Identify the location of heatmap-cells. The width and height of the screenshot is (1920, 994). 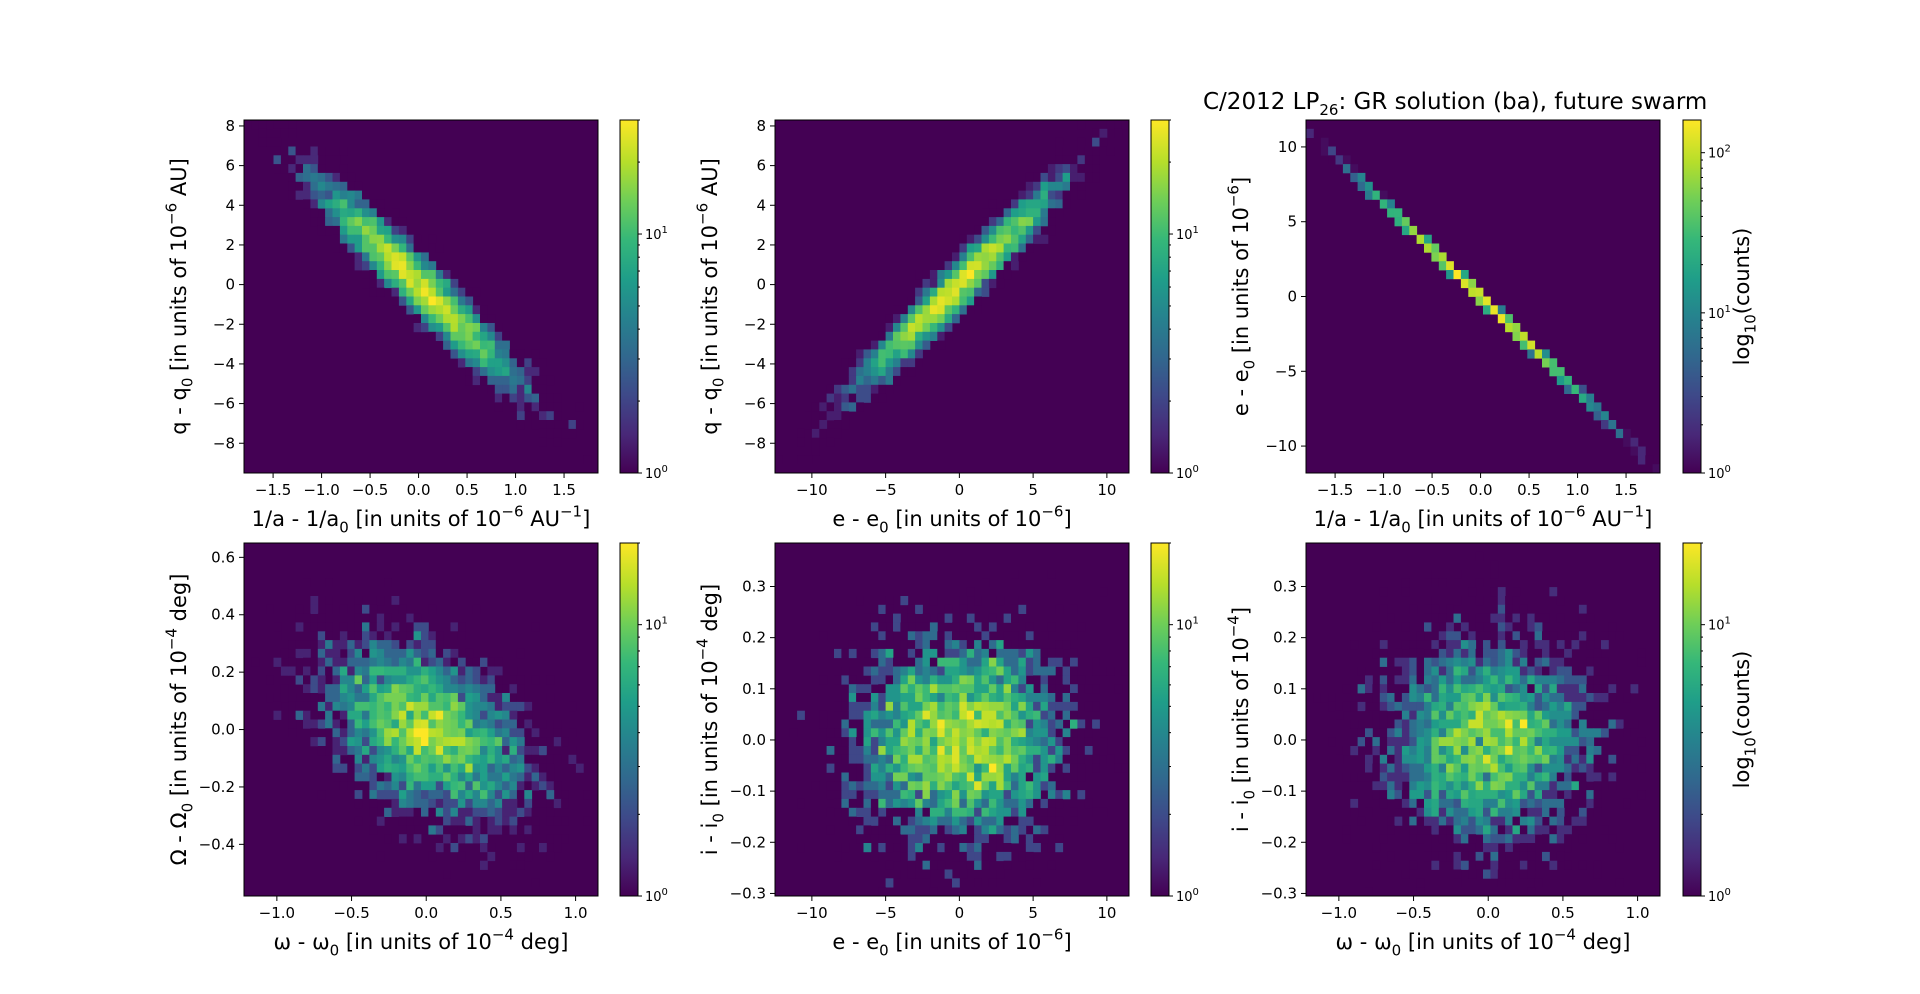
(952, 292).